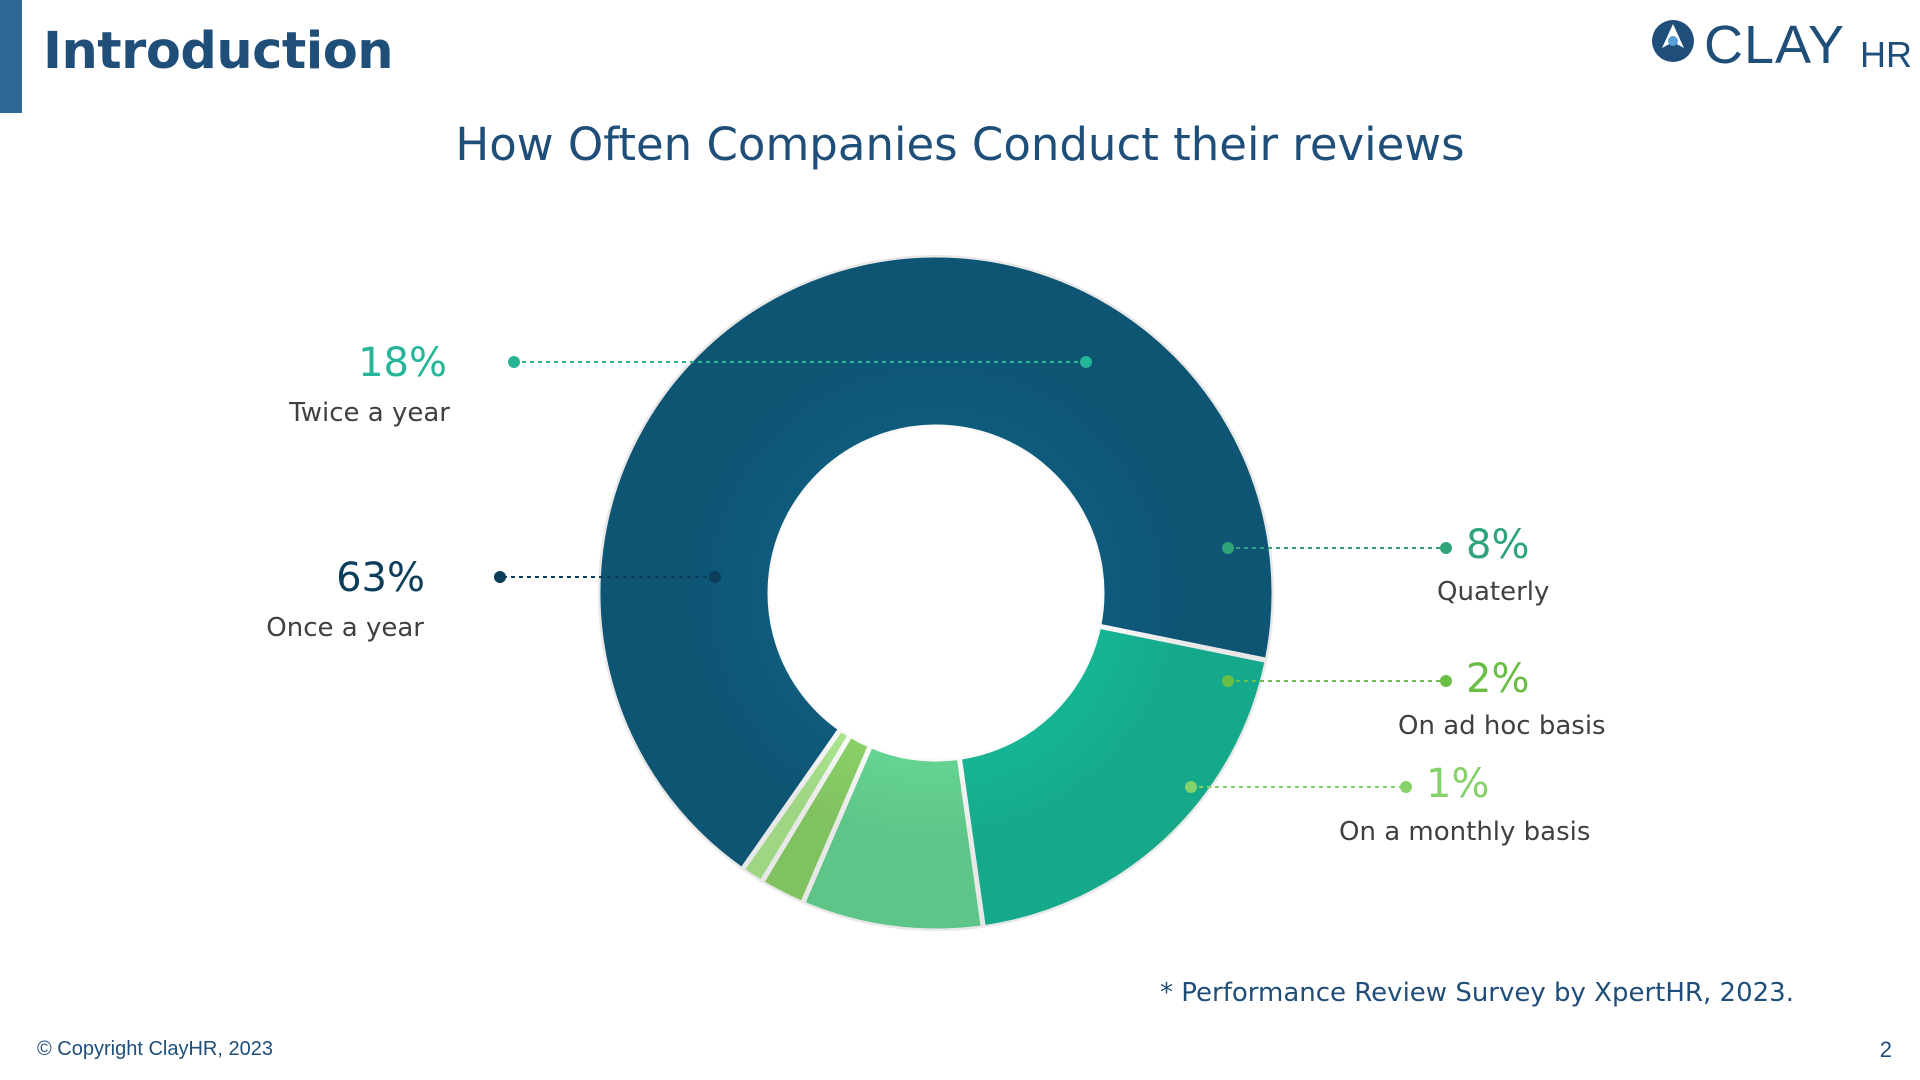 This screenshot has width=1920, height=1080. What do you see at coordinates (1493, 592) in the screenshot?
I see `category-label-quaterly: Quaterly` at bounding box center [1493, 592].